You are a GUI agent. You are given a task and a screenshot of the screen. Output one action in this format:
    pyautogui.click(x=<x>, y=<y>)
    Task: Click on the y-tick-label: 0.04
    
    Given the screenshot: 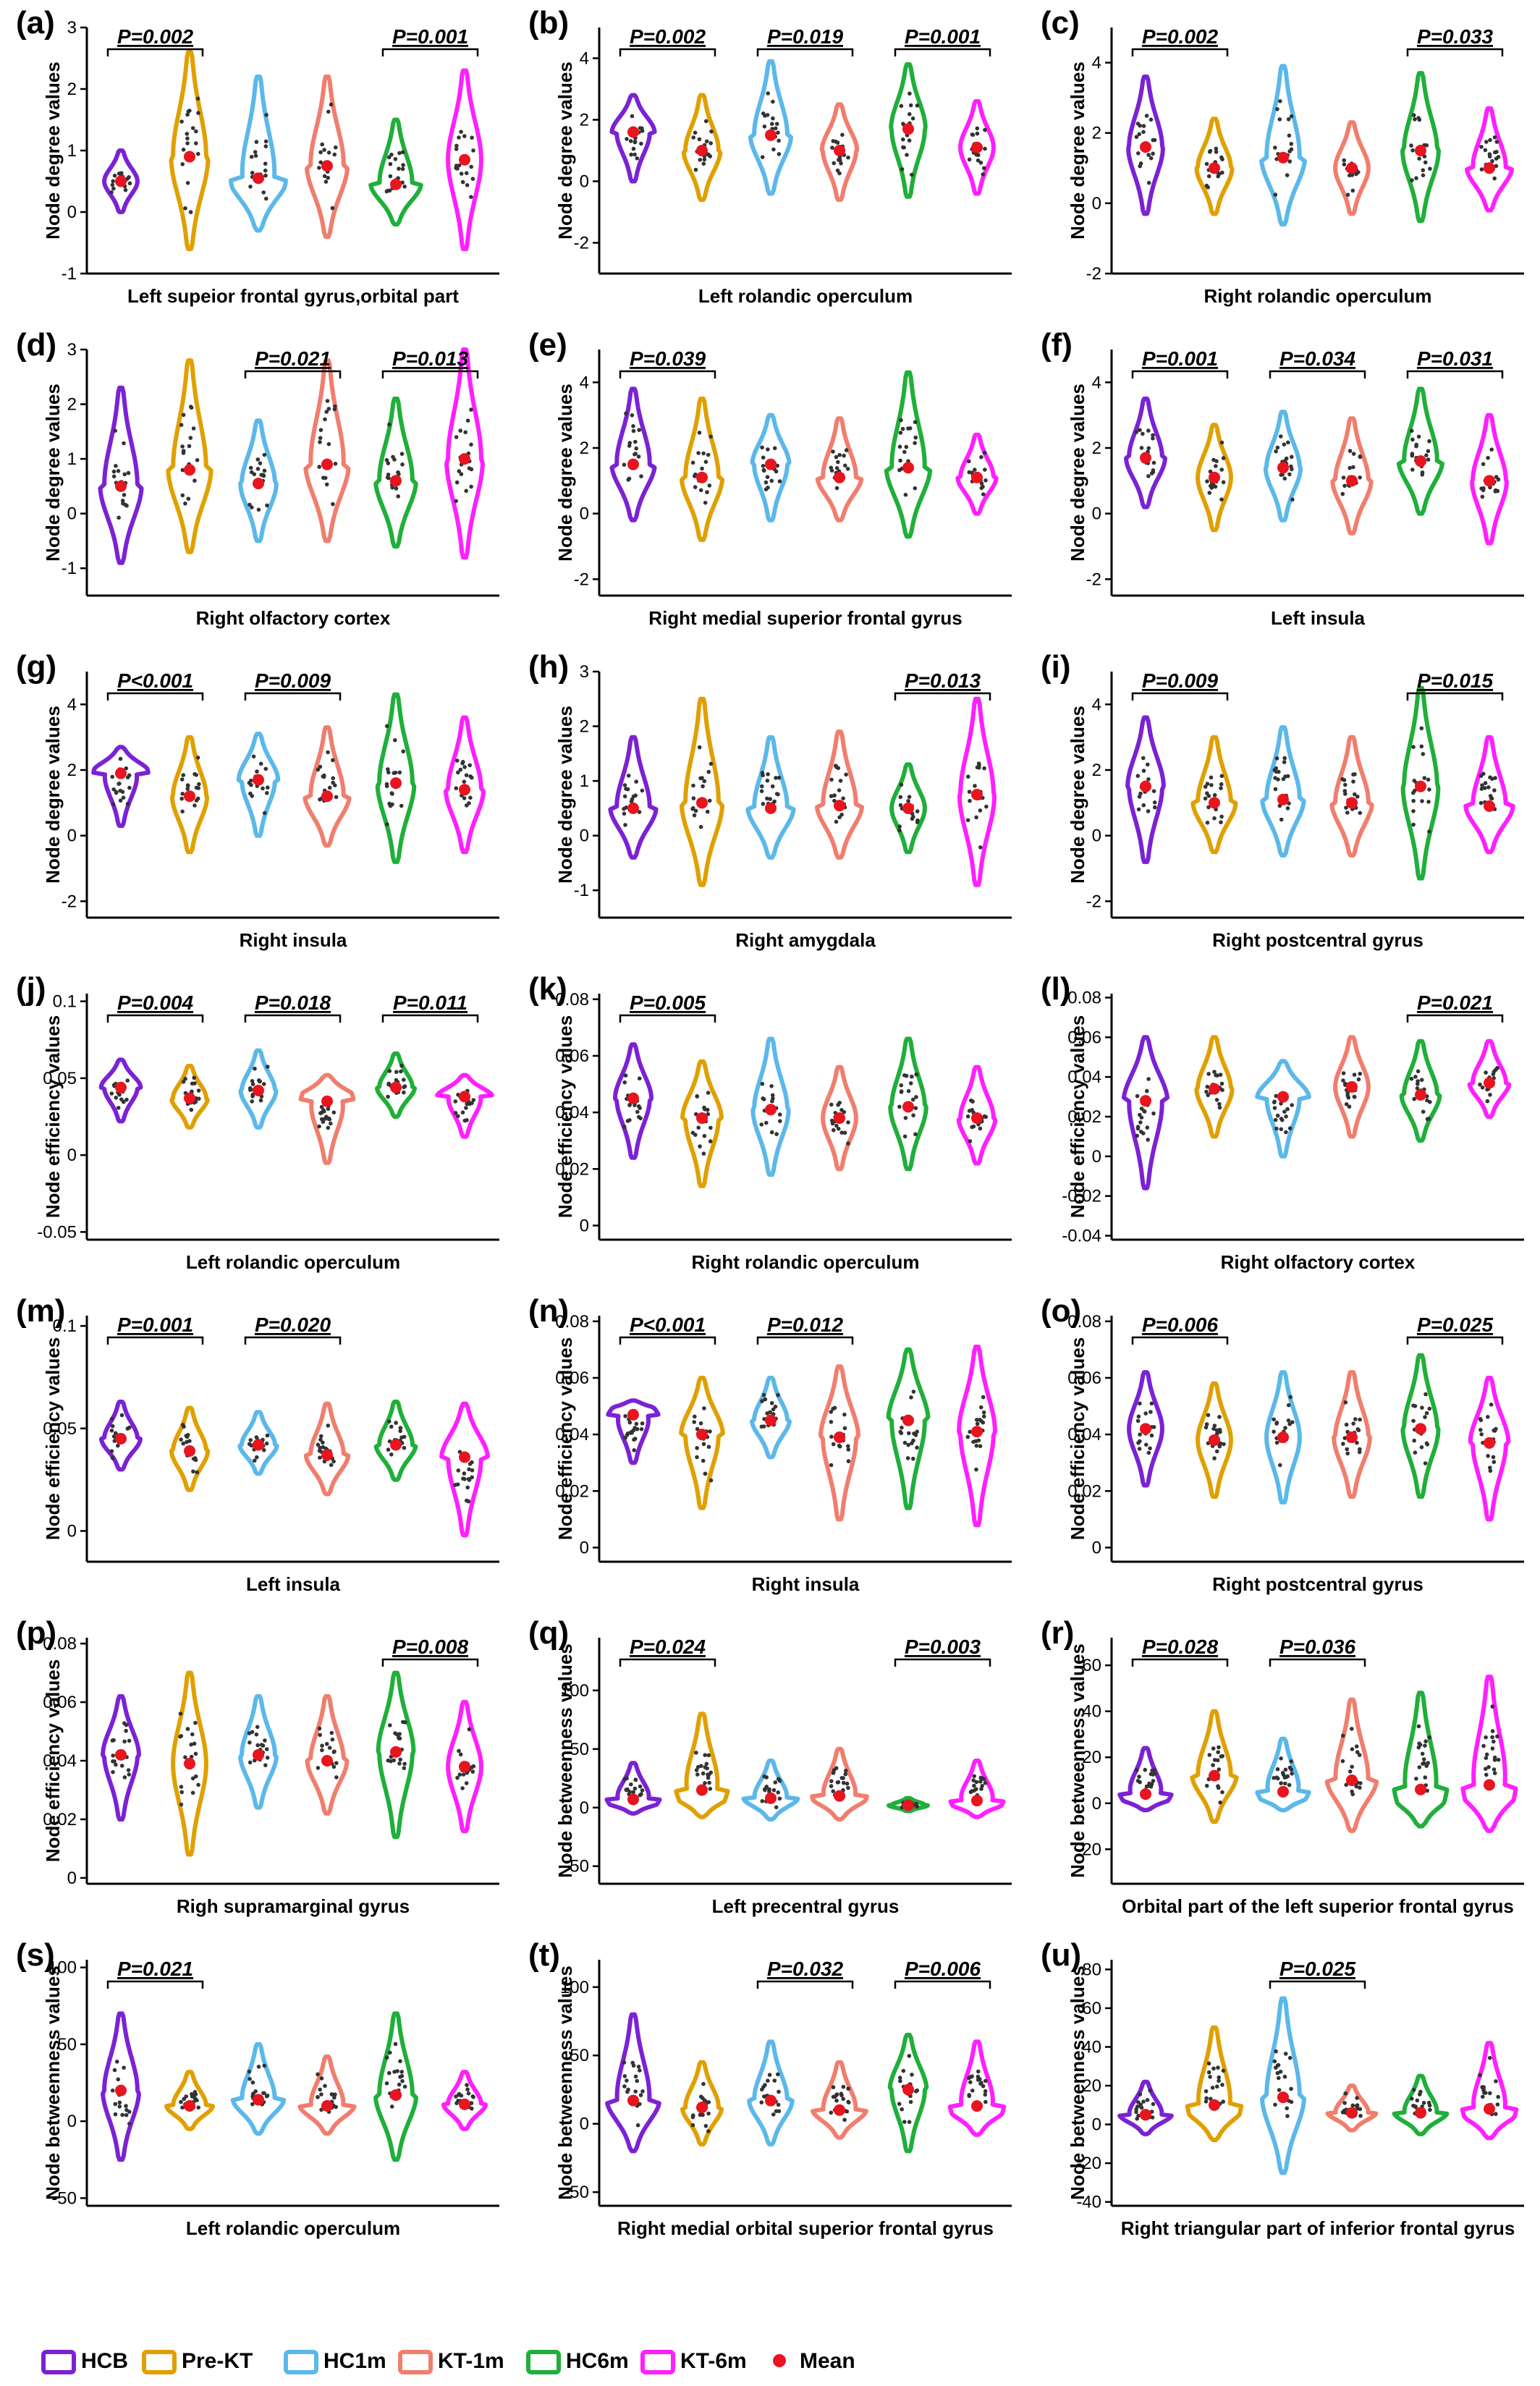 What is the action you would take?
    pyautogui.click(x=1084, y=1434)
    